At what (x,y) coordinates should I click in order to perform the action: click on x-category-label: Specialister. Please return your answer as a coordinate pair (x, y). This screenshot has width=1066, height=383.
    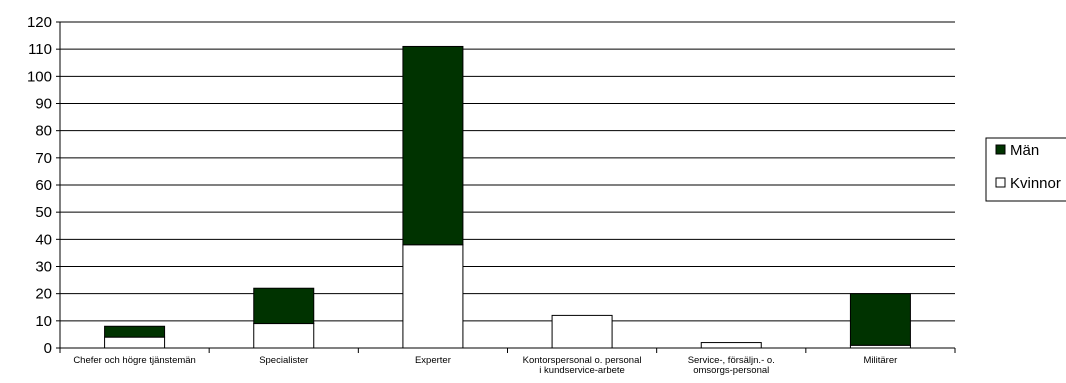
    Looking at the image, I should click on (283, 360).